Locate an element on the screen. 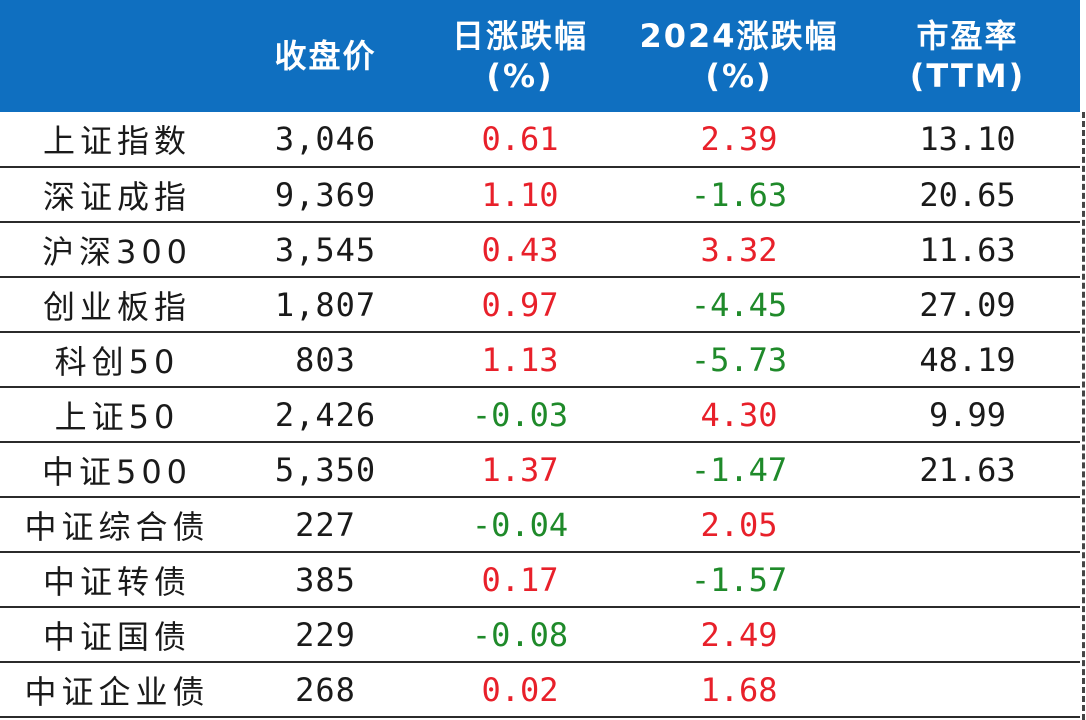 This screenshot has width=1086, height=720. cell-daily-change: 1.10 is located at coordinates (520, 195).